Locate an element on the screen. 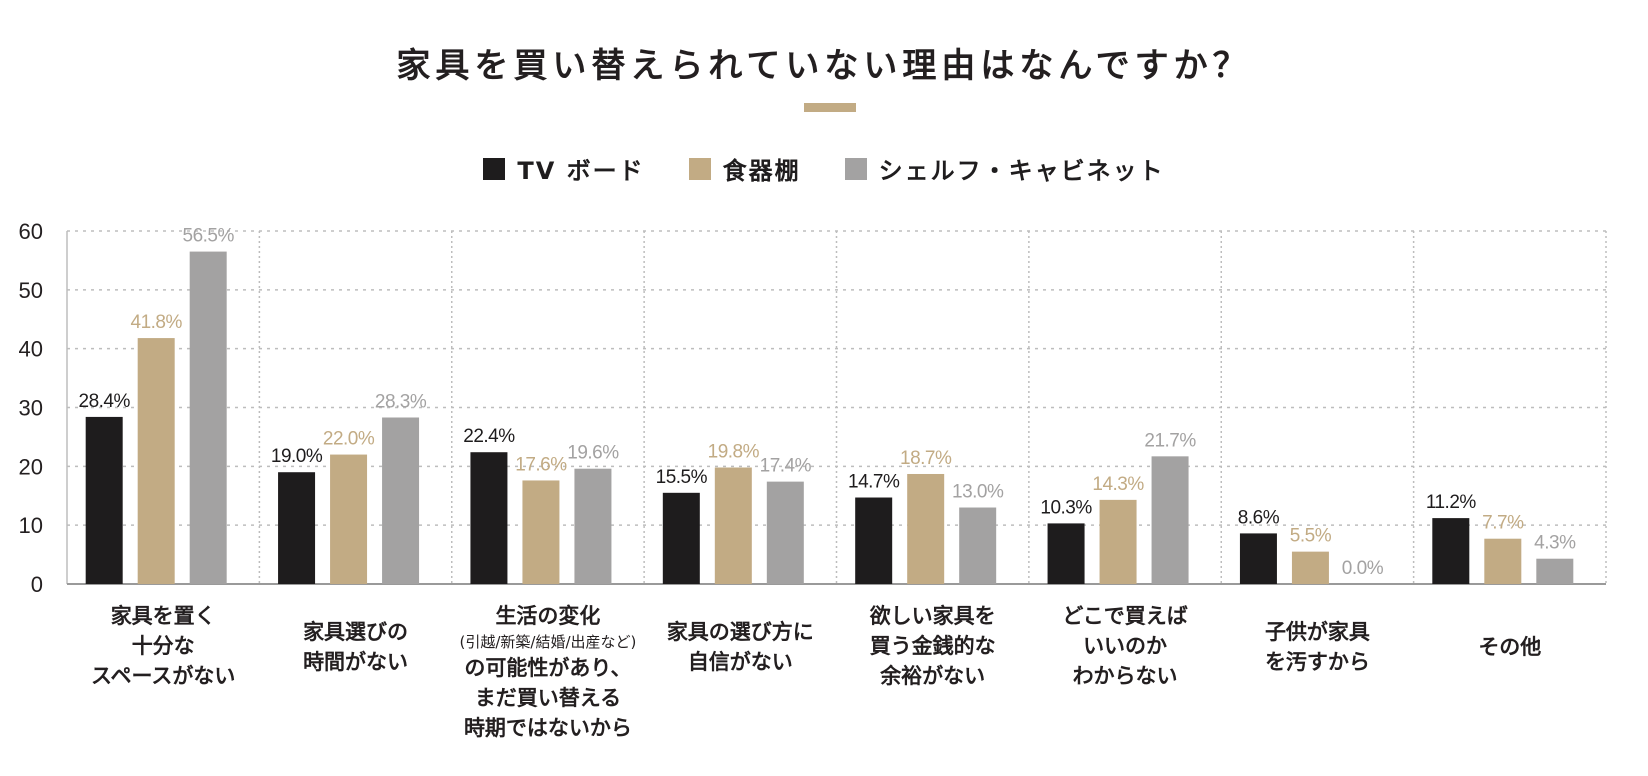 The image size is (1648, 776). category-label: どこで買えば いいのかわからない is located at coordinates (1125, 646).